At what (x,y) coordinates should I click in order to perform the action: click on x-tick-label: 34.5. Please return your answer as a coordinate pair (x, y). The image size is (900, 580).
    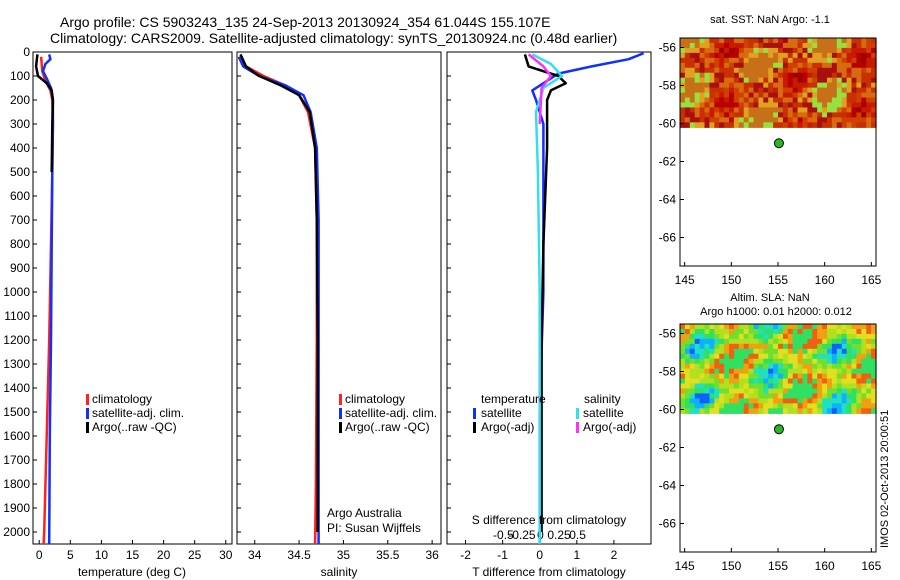
    Looking at the image, I should click on (299, 555).